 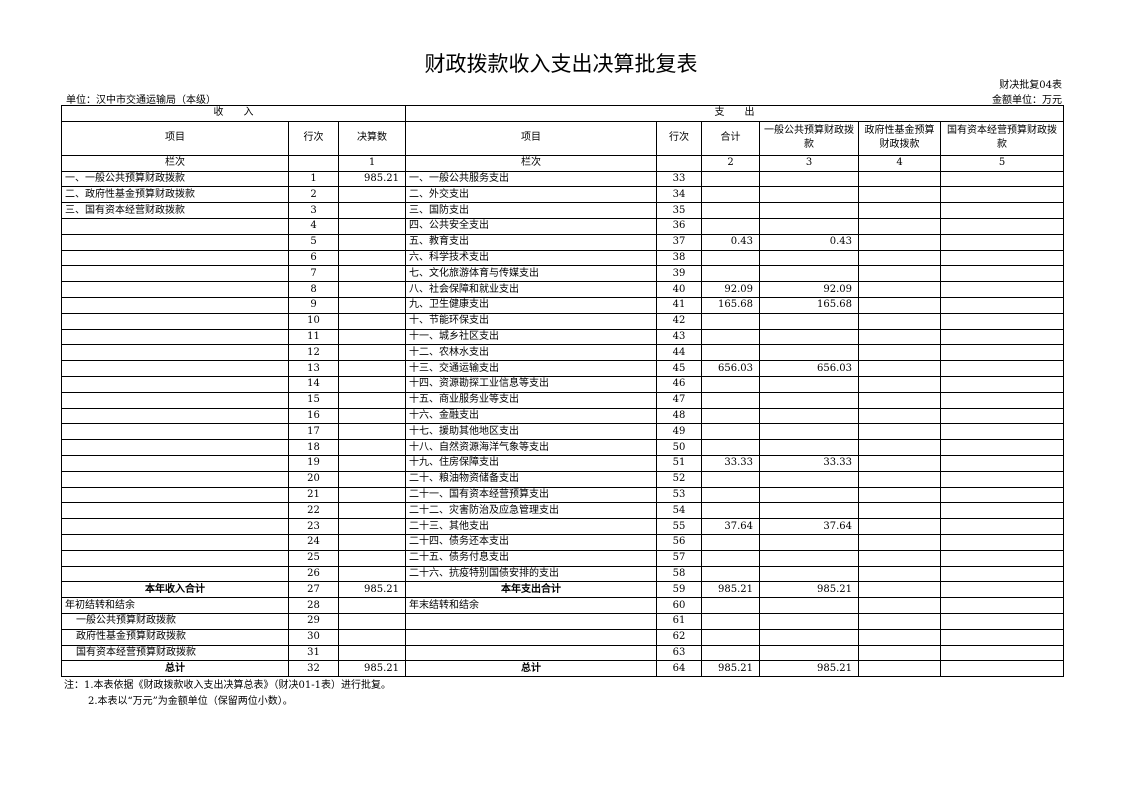 What do you see at coordinates (531, 384) in the screenshot?
I see `expense-item: 十四、资源勘探工业信息等支出` at bounding box center [531, 384].